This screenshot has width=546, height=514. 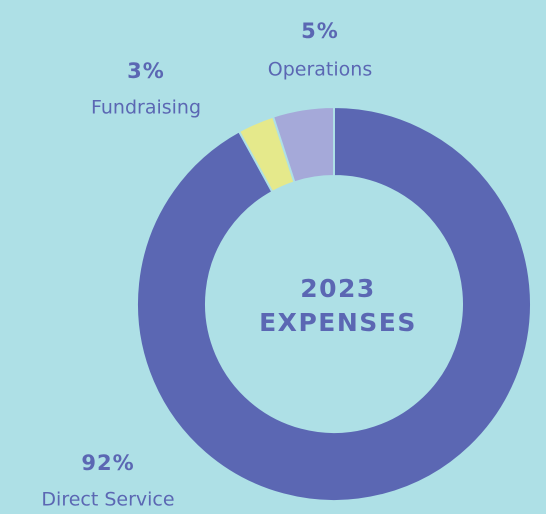 I want to click on value-label: 5%, so click(x=320, y=31).